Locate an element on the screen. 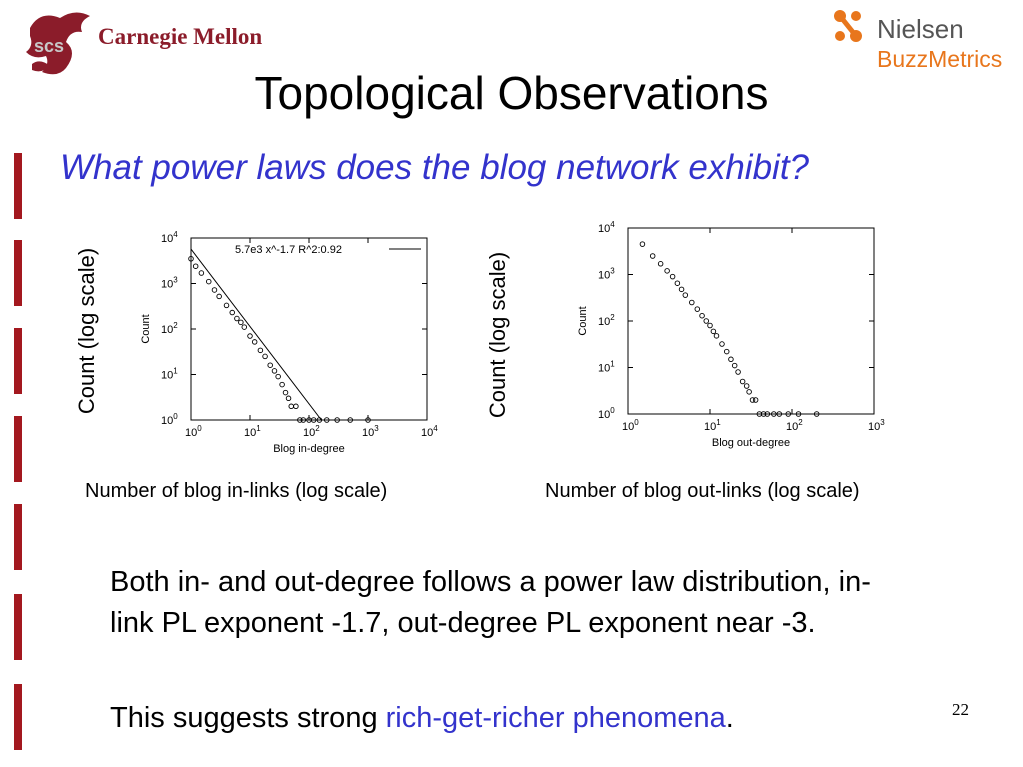 The height and width of the screenshot is (767, 1023). power-law-fit-line is located at coordinates (256, 334).